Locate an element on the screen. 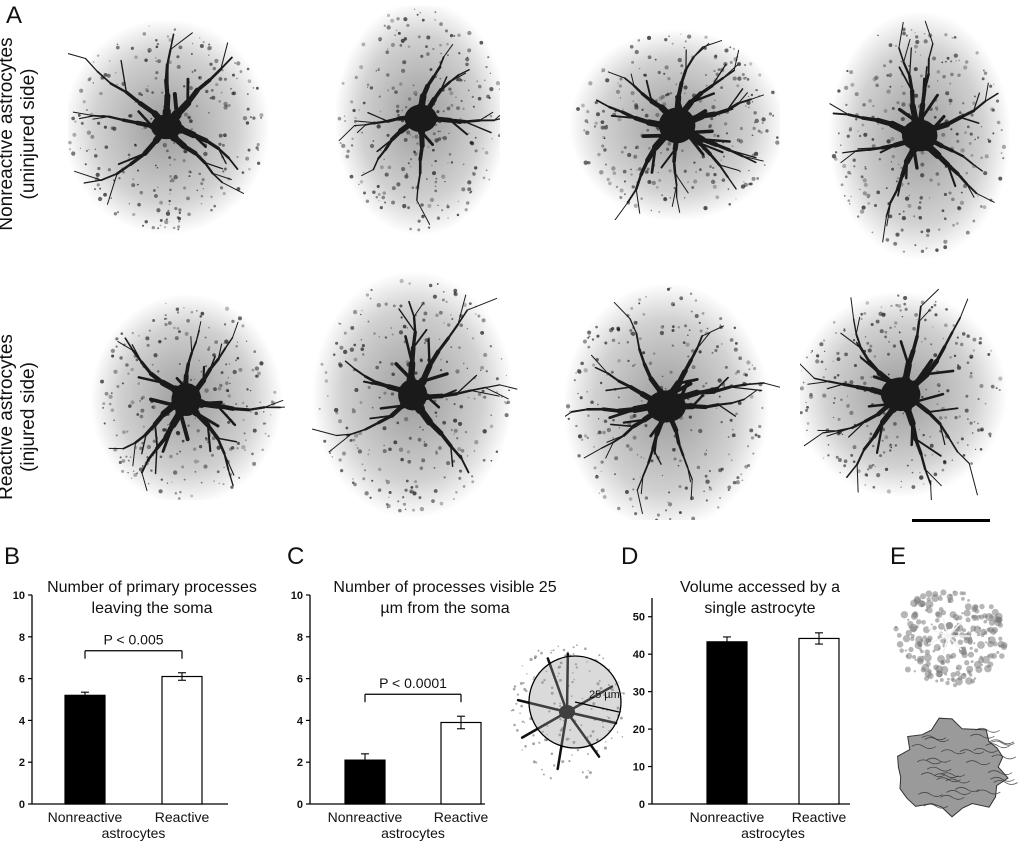 This screenshot has width=1024, height=847. chart-c-error-bar-reactive is located at coordinates (461, 722).